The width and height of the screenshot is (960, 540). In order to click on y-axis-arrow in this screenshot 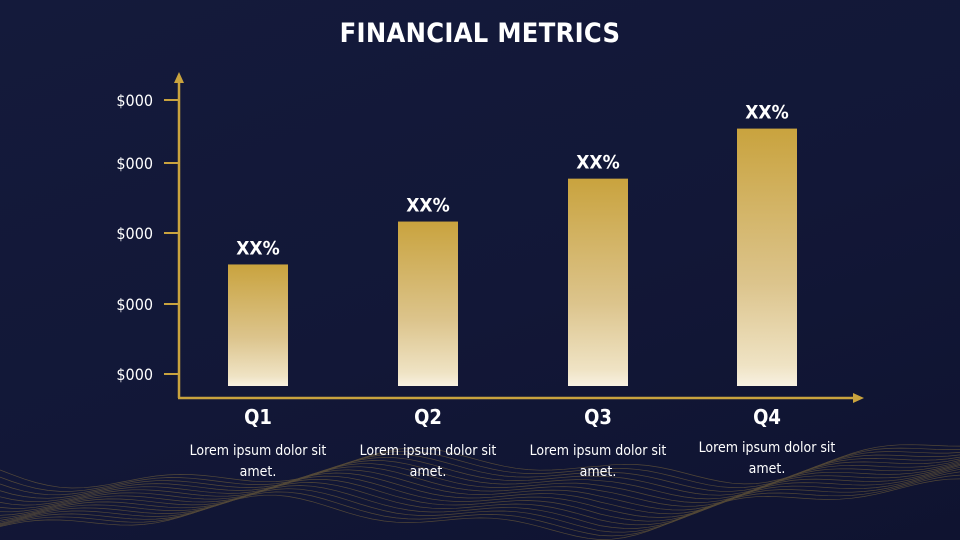, I will do `click(179, 77)`.